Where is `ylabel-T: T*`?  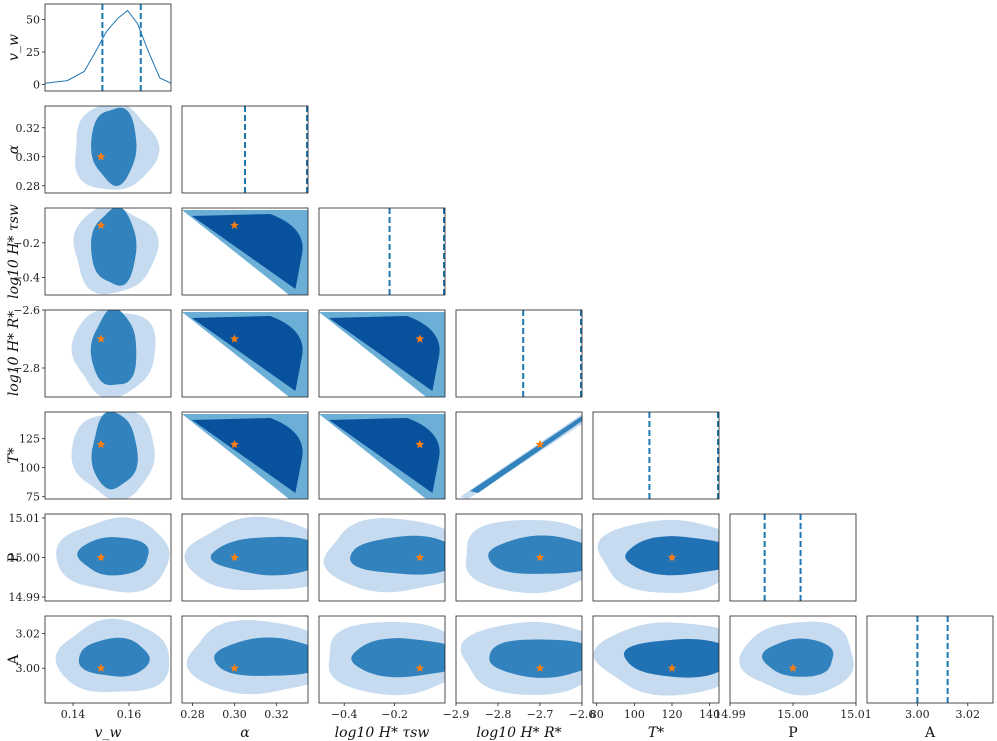
ylabel-T: T* is located at coordinates (14, 455).